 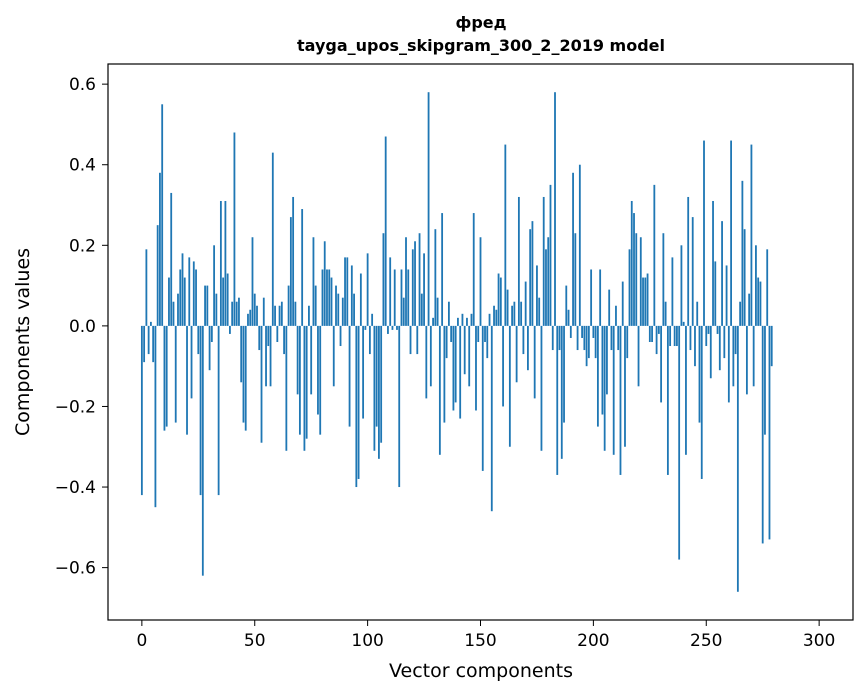 What do you see at coordinates (23, 342) in the screenshot?
I see `y-axis-label: Components values` at bounding box center [23, 342].